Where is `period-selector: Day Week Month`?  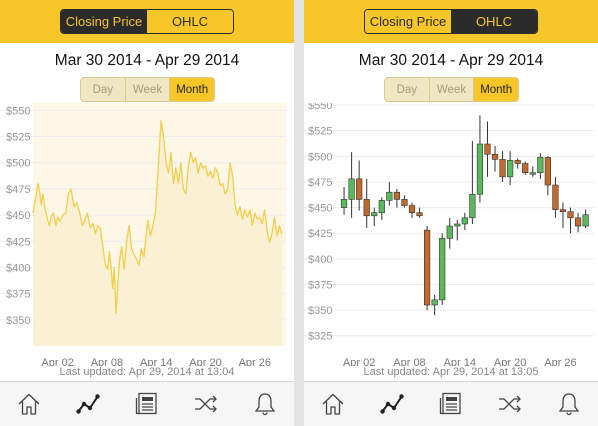 period-selector: Day Week Month is located at coordinates (147, 89).